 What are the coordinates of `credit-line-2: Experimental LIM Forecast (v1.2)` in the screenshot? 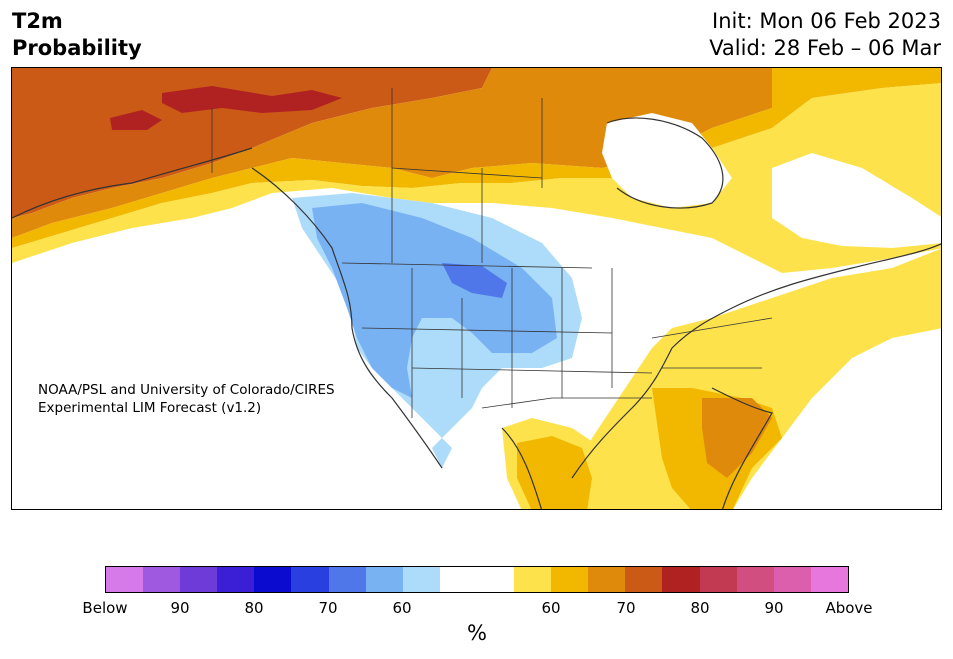 It's located at (150, 408).